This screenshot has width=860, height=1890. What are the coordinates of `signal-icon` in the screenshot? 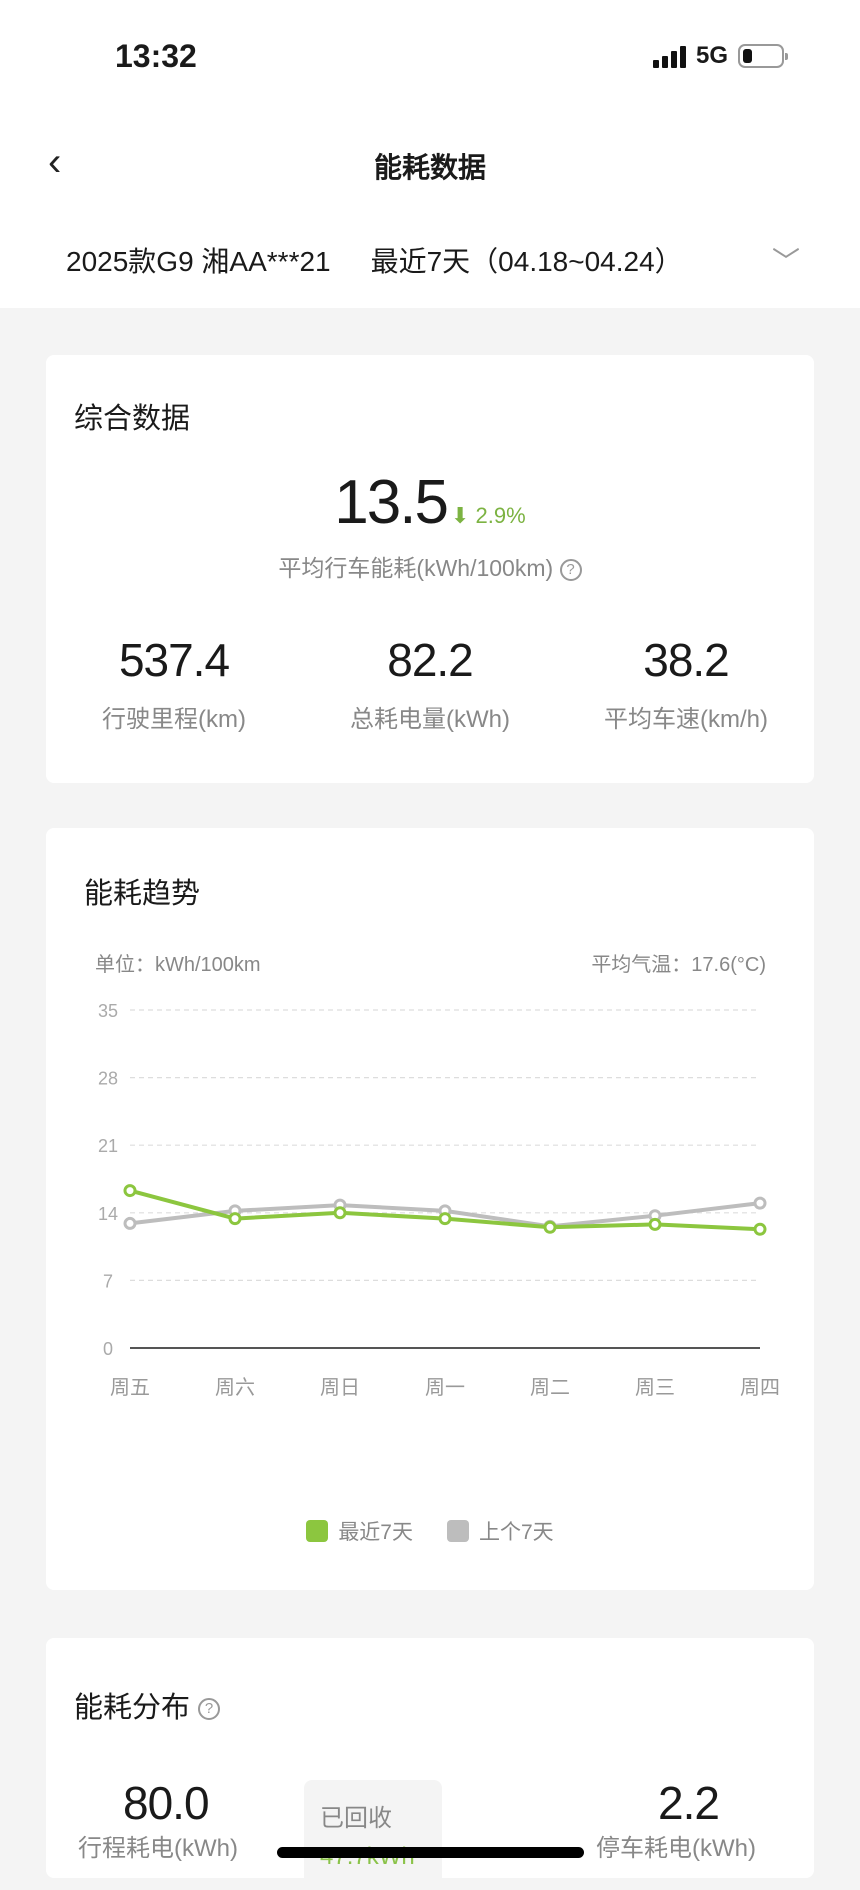 It's located at (669, 56).